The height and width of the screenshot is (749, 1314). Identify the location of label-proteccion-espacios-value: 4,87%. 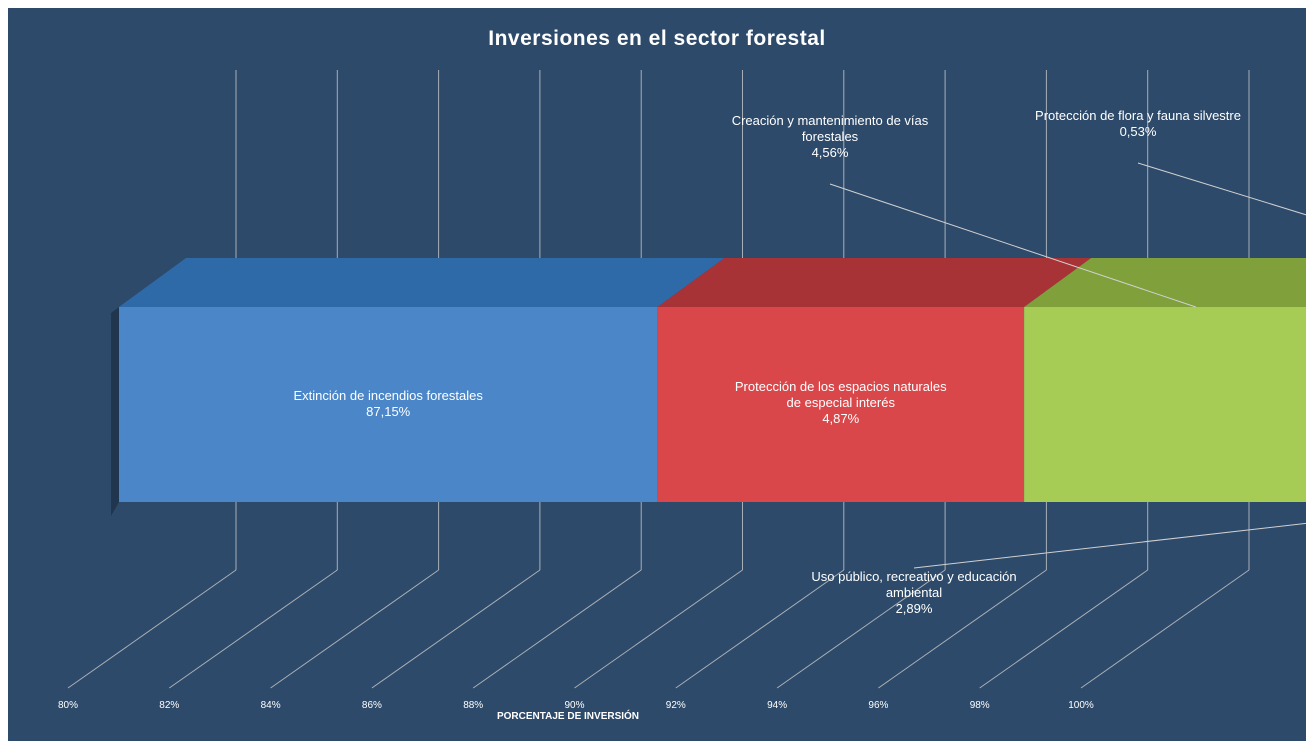
(840, 418).